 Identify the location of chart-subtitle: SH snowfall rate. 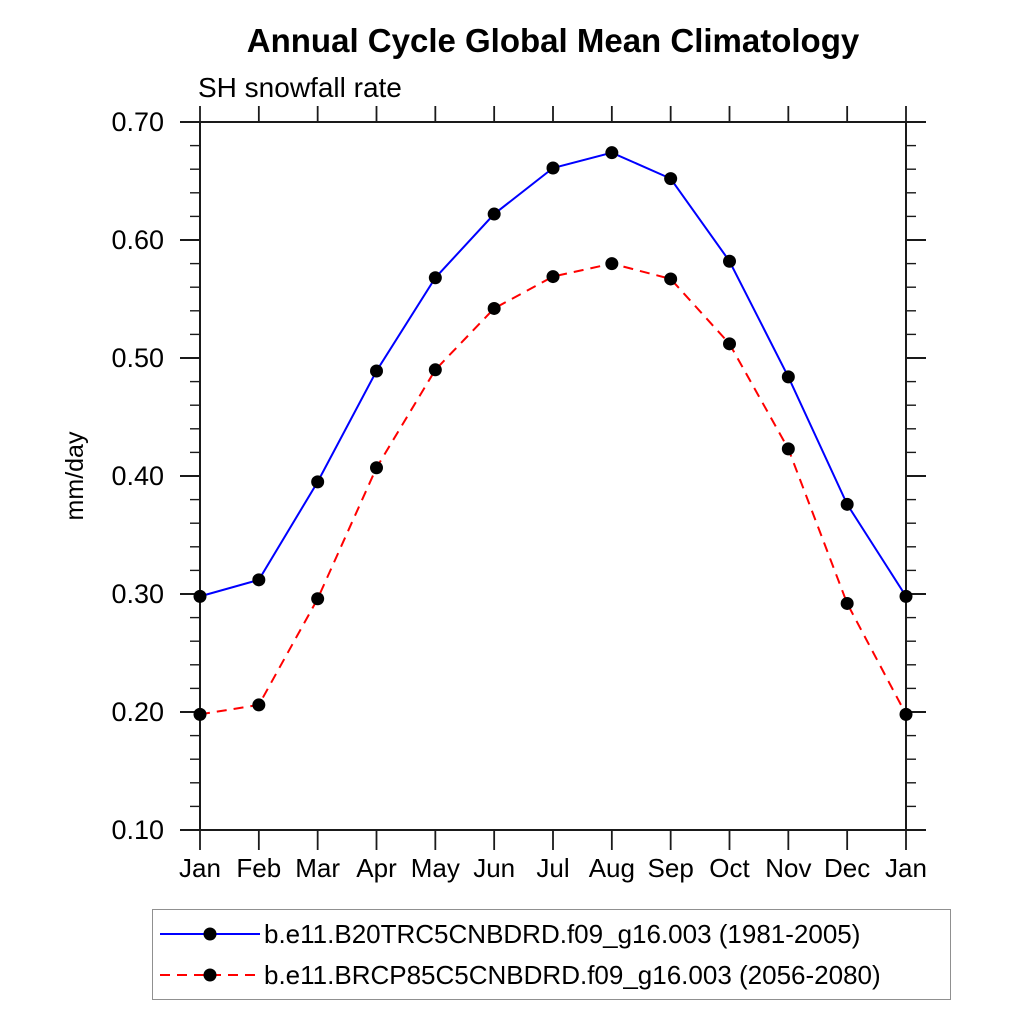
(300, 87).